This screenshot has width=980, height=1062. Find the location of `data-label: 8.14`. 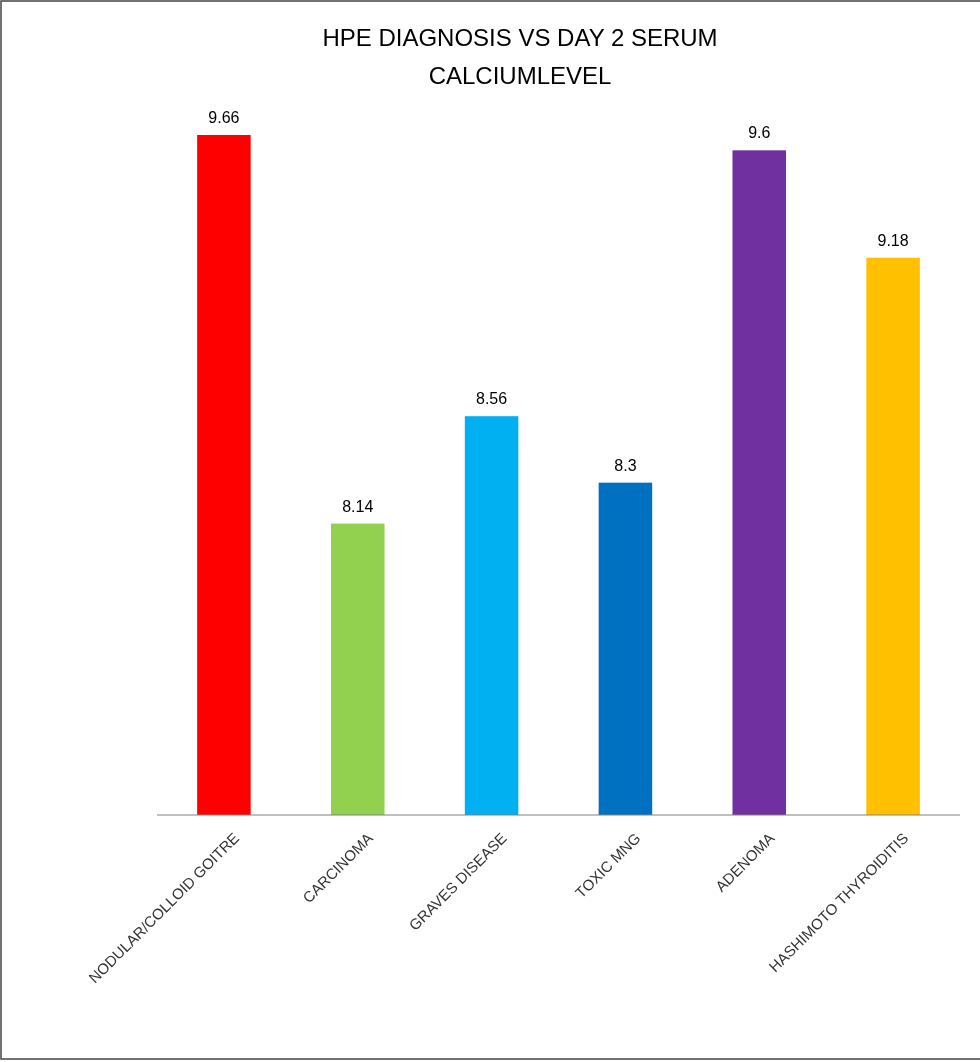

data-label: 8.14 is located at coordinates (358, 506).